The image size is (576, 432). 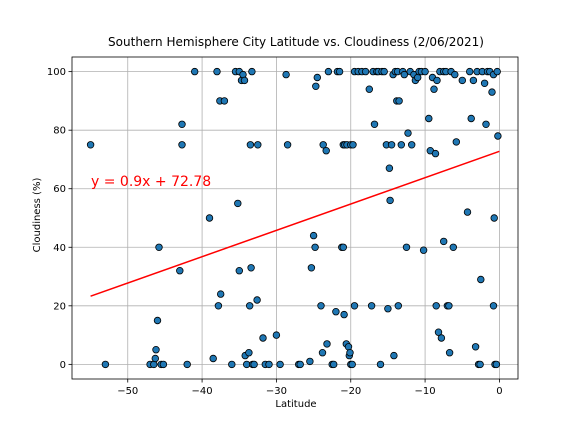 I want to click on y-tick-label: 40, so click(x=59, y=248).